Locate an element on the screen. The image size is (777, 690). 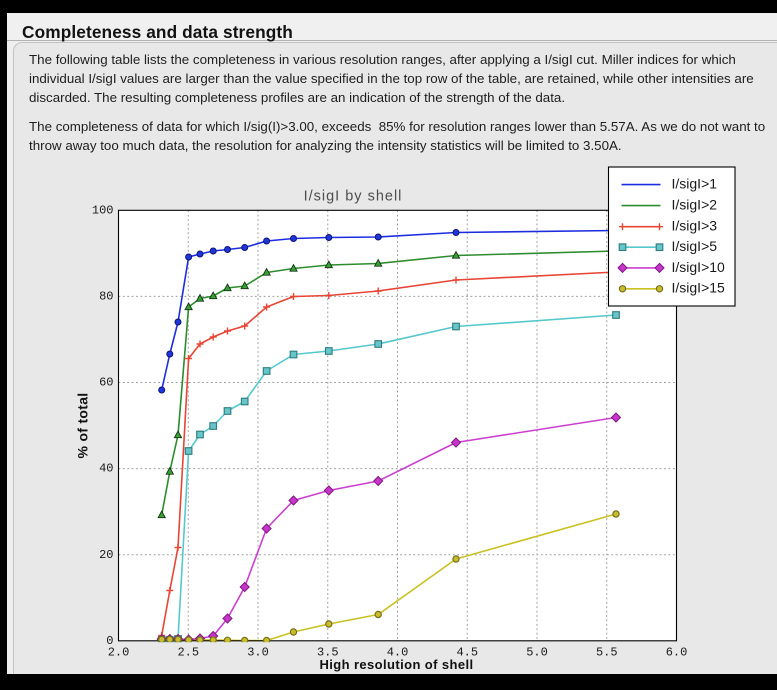
svg-text: 0 is located at coordinates (109, 641).